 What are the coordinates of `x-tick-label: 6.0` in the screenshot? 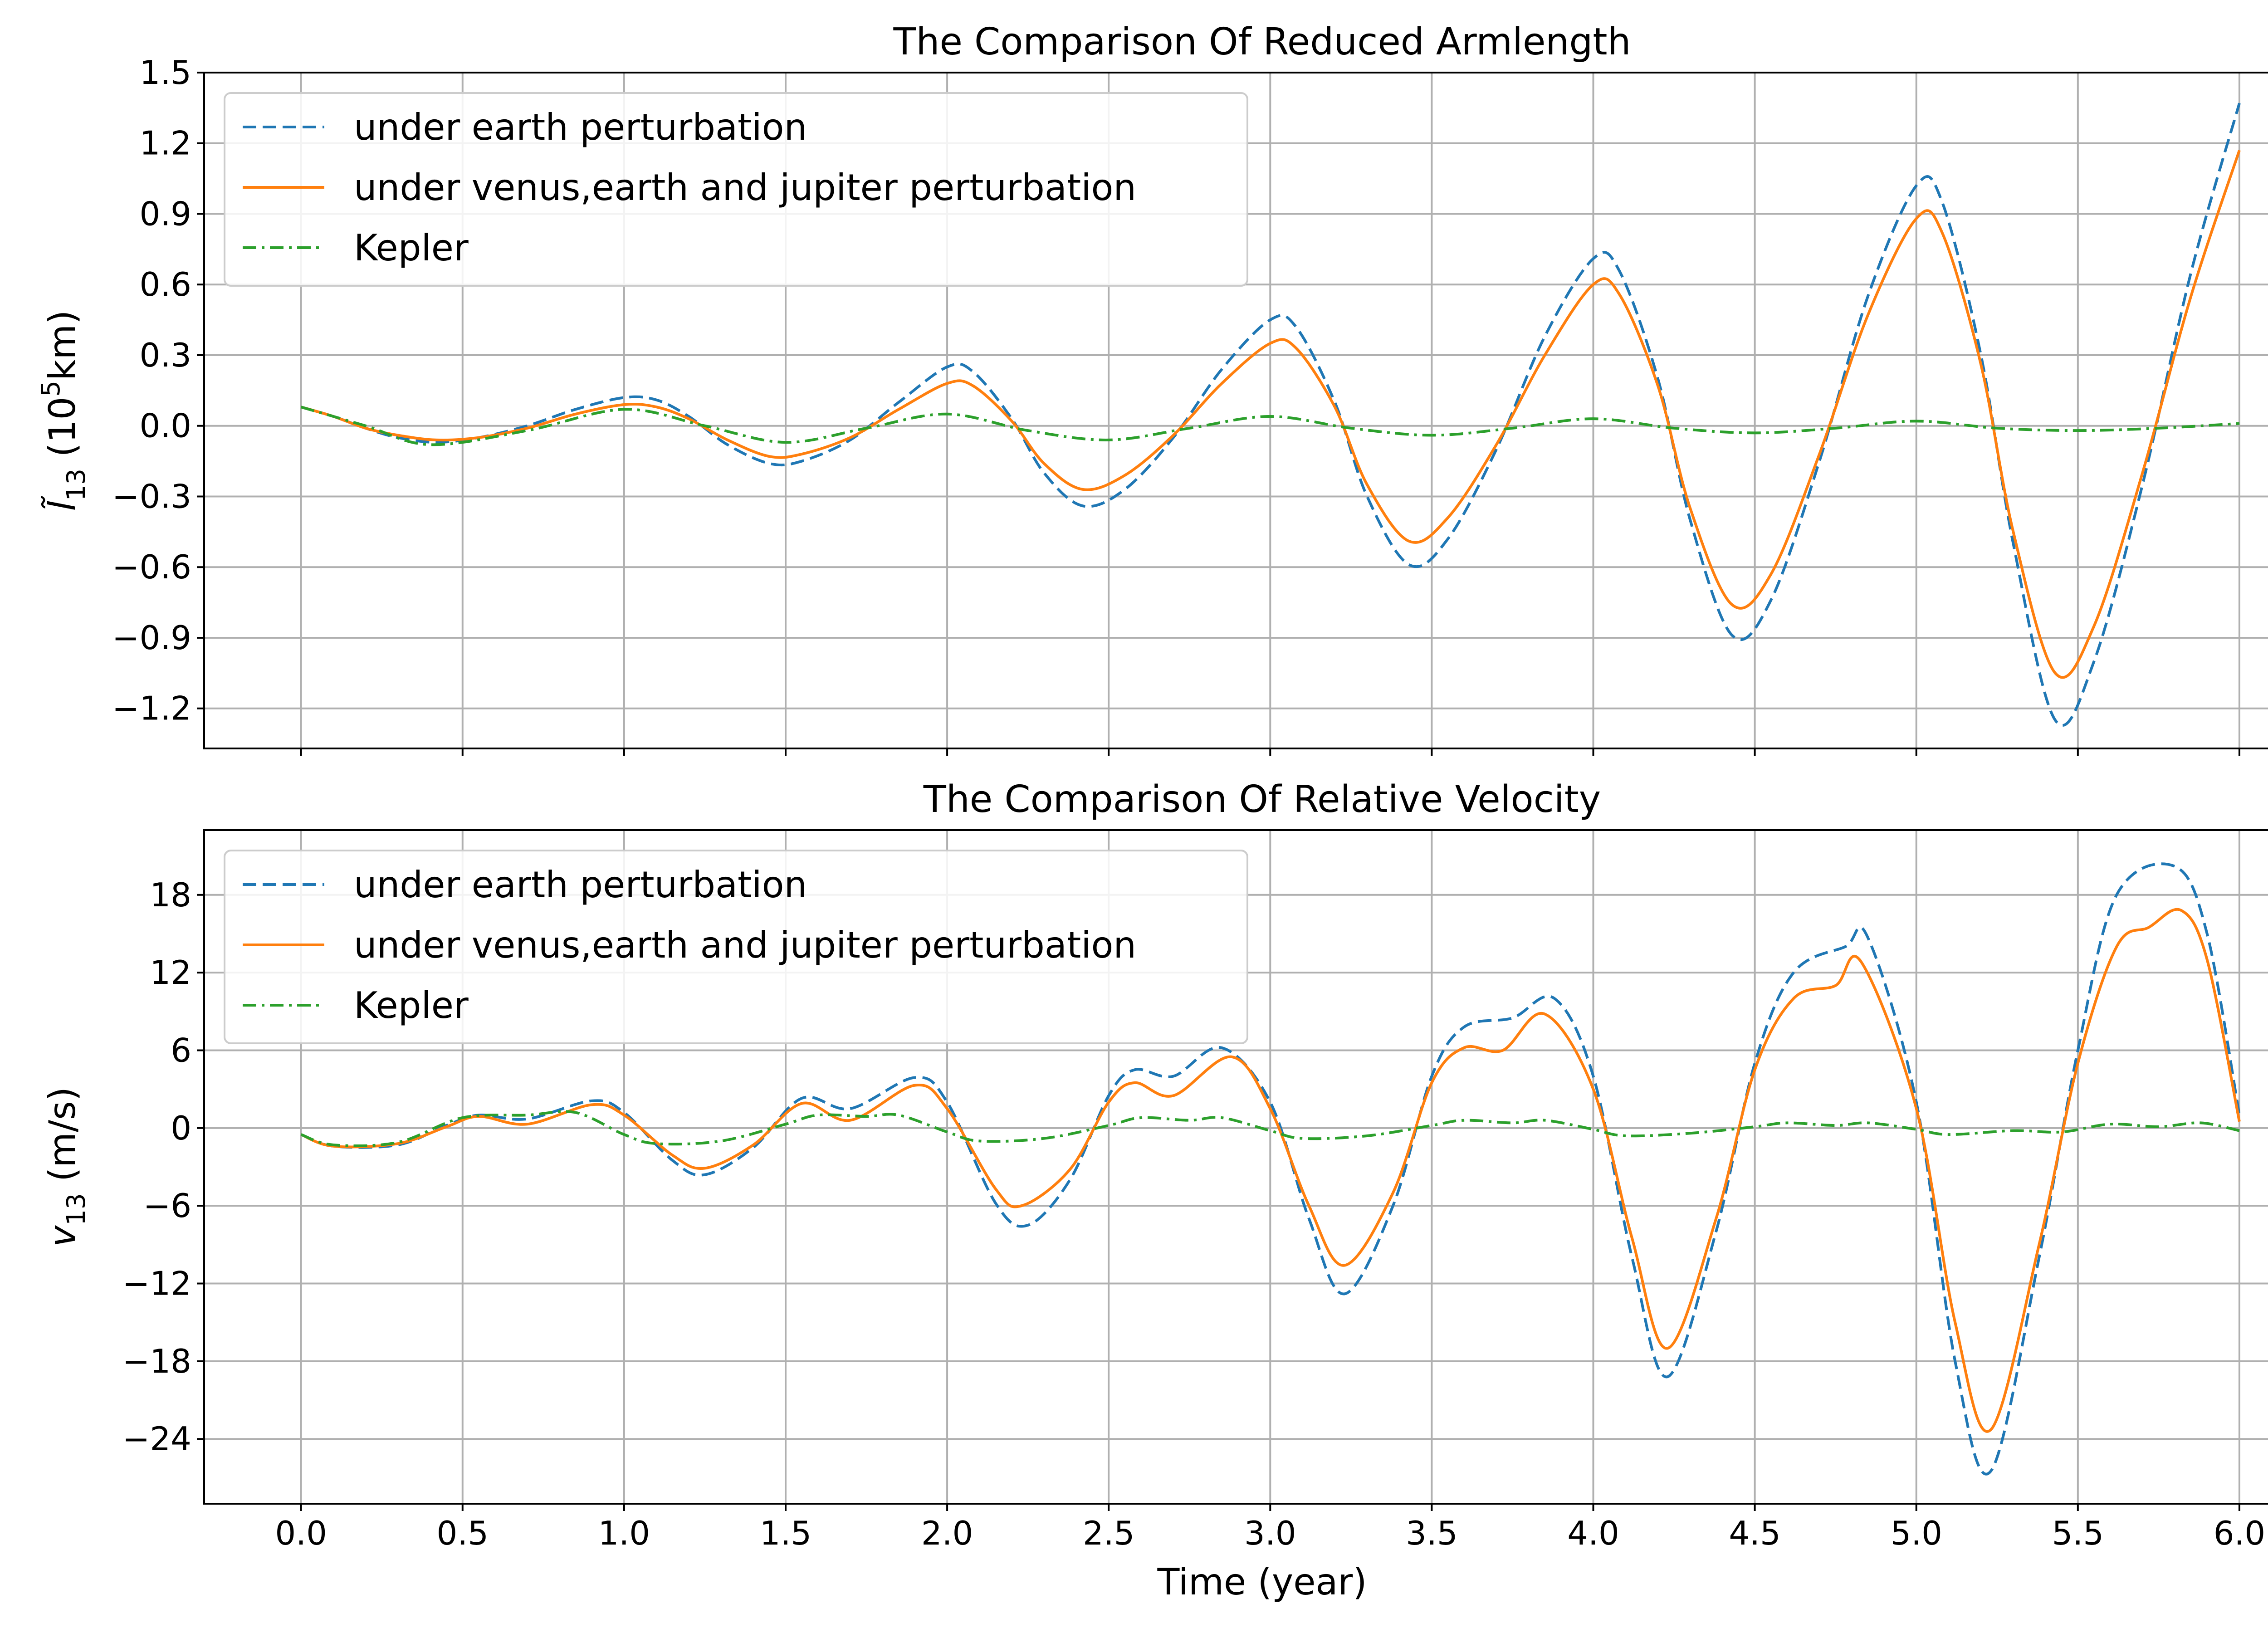 It's located at (2240, 1533).